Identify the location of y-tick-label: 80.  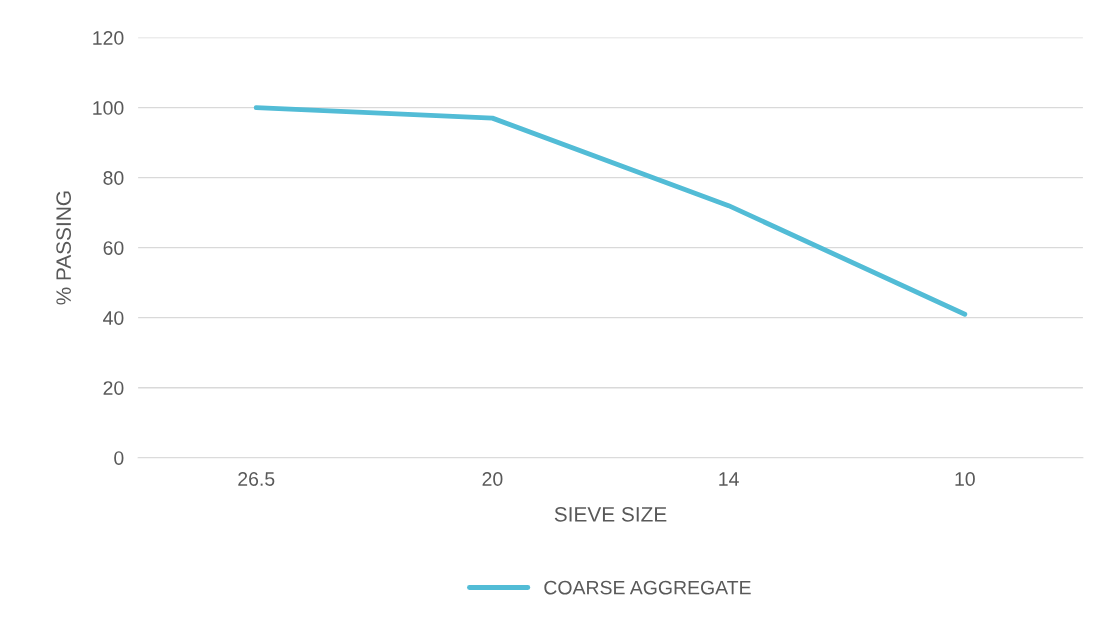
(113, 178).